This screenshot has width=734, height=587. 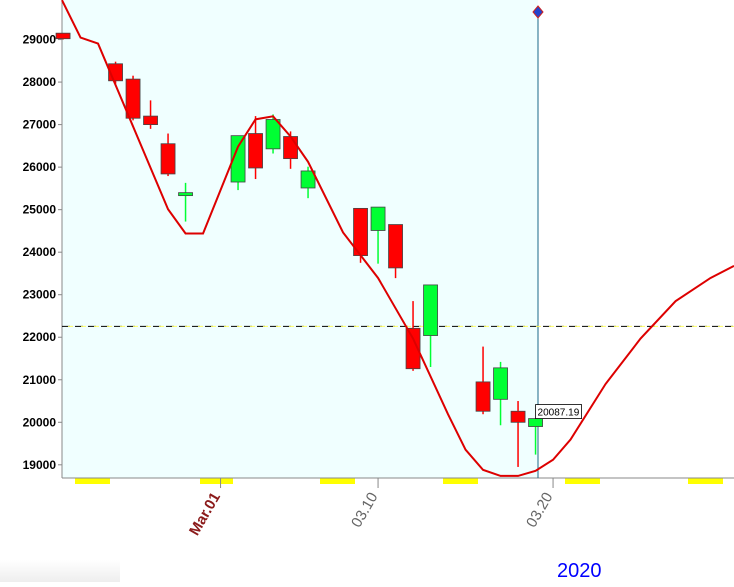 What do you see at coordinates (40, 380) in the screenshot?
I see `y-tick-label: 21000` at bounding box center [40, 380].